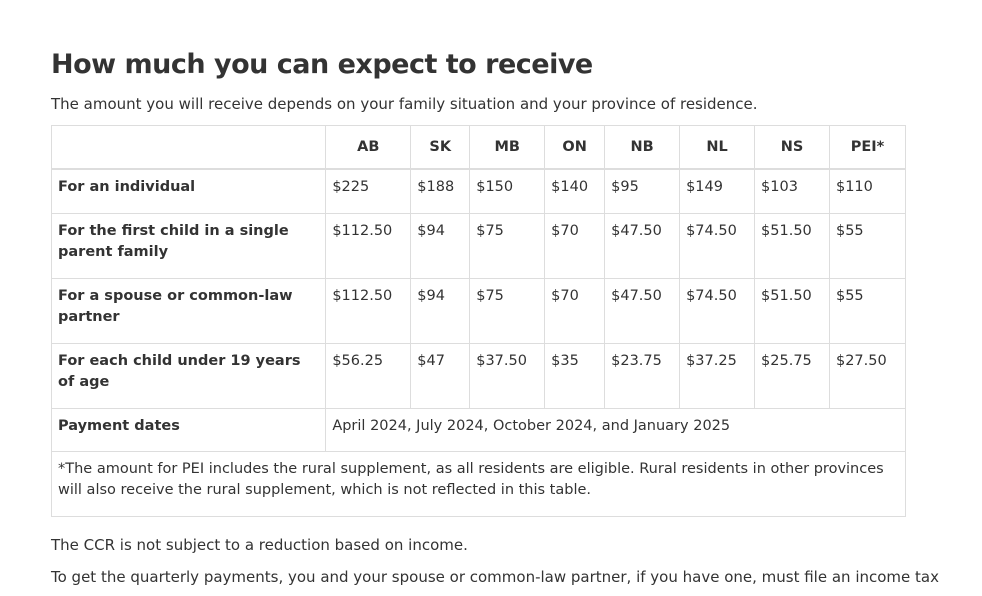  What do you see at coordinates (792, 376) in the screenshot?
I see `table-cell: $25.75` at bounding box center [792, 376].